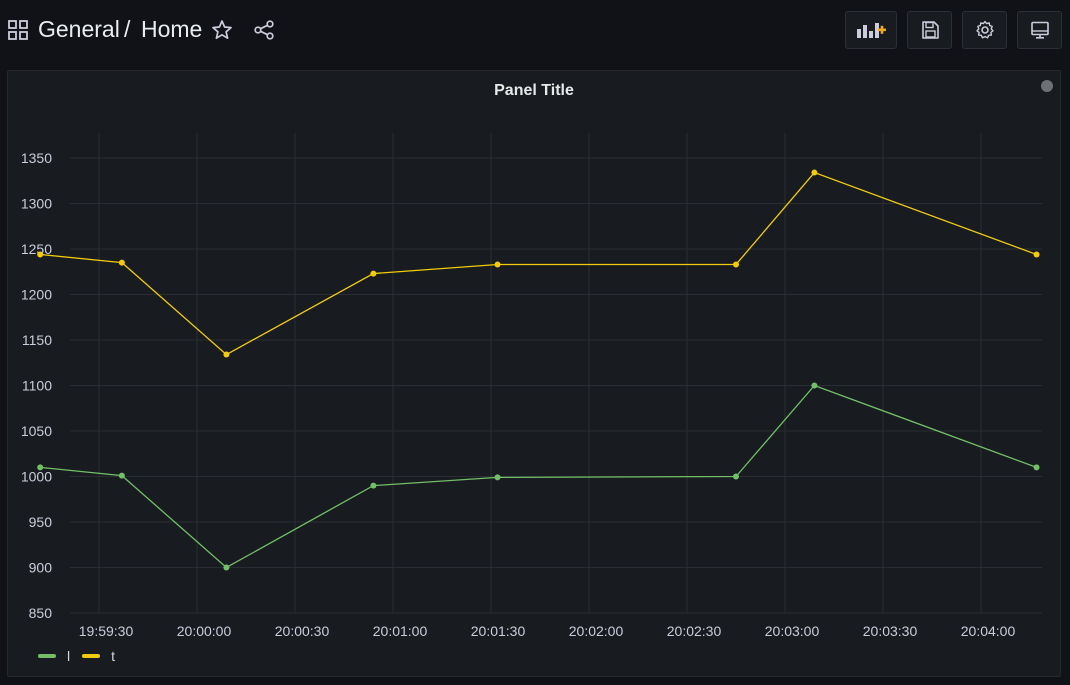  Describe the element at coordinates (41, 522) in the screenshot. I see `y-tick-label: 950` at that location.